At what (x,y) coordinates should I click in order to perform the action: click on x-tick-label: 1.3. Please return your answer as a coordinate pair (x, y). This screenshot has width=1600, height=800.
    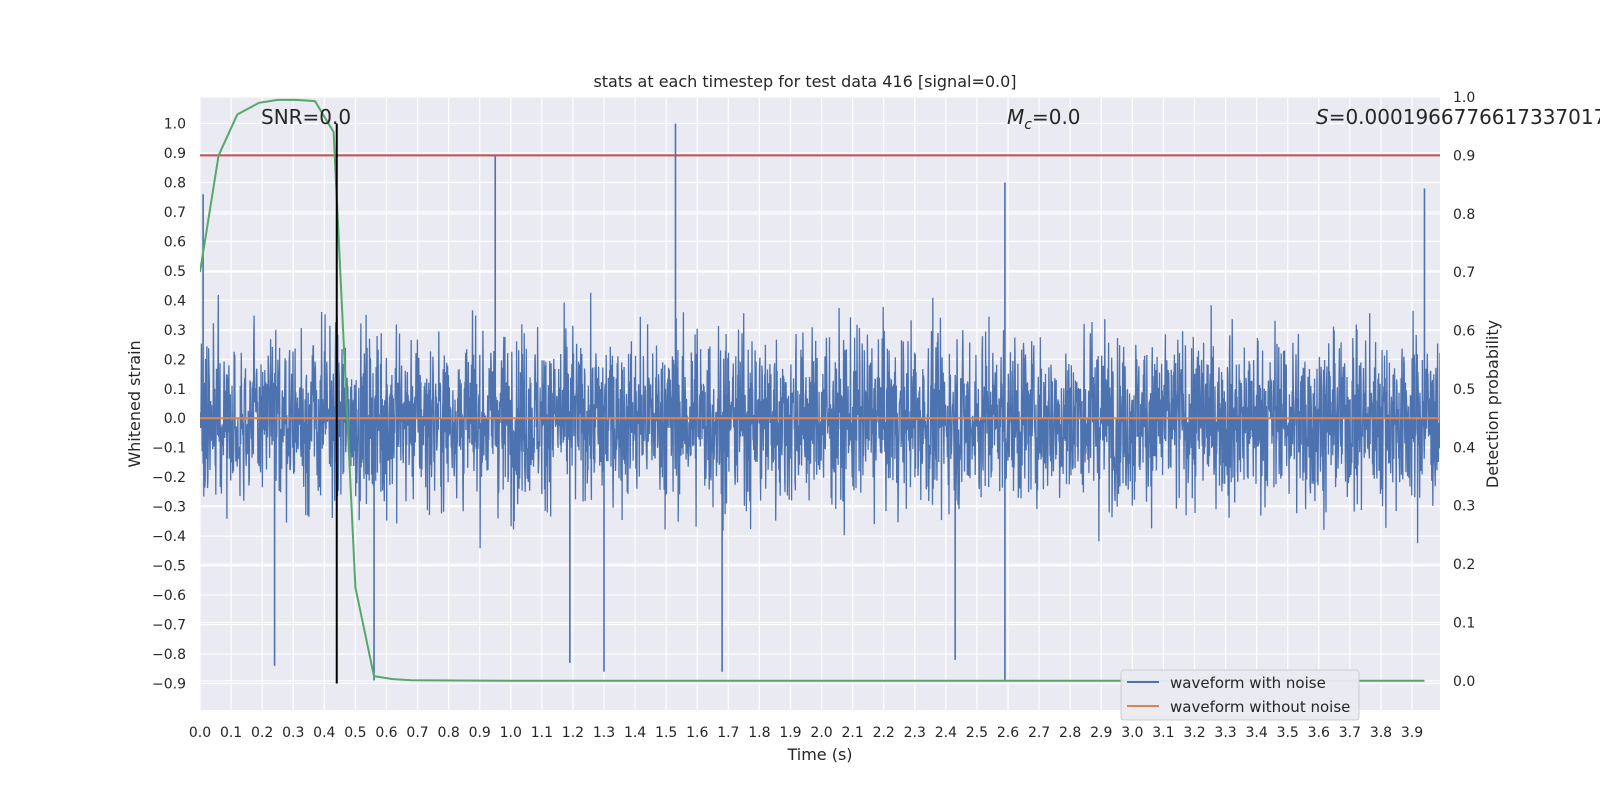
    Looking at the image, I should click on (604, 733).